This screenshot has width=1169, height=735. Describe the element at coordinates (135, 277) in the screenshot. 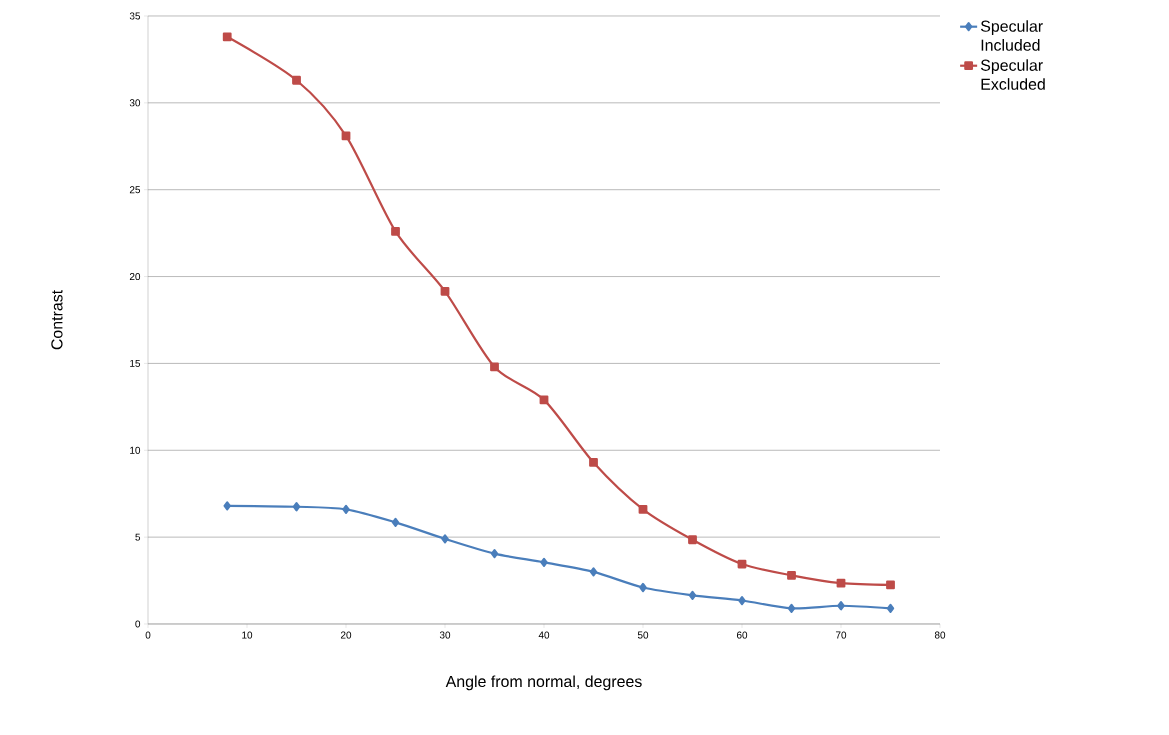

I see `y-tick-label: 20` at that location.